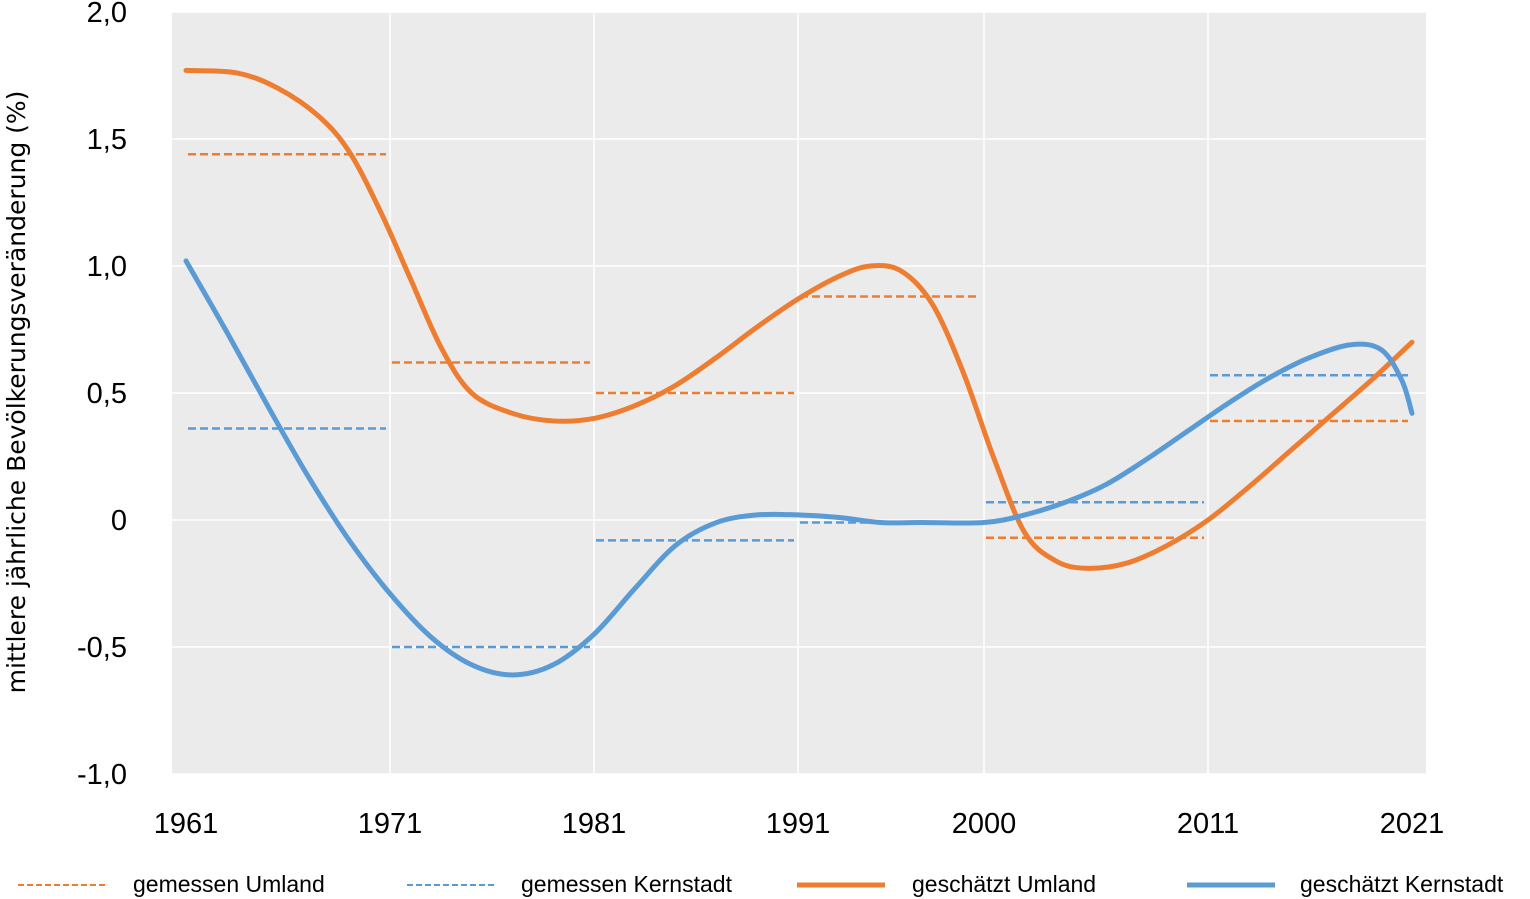  Describe the element at coordinates (627, 884) in the screenshot. I see `legend-label: gemessen Kernstadt` at that location.